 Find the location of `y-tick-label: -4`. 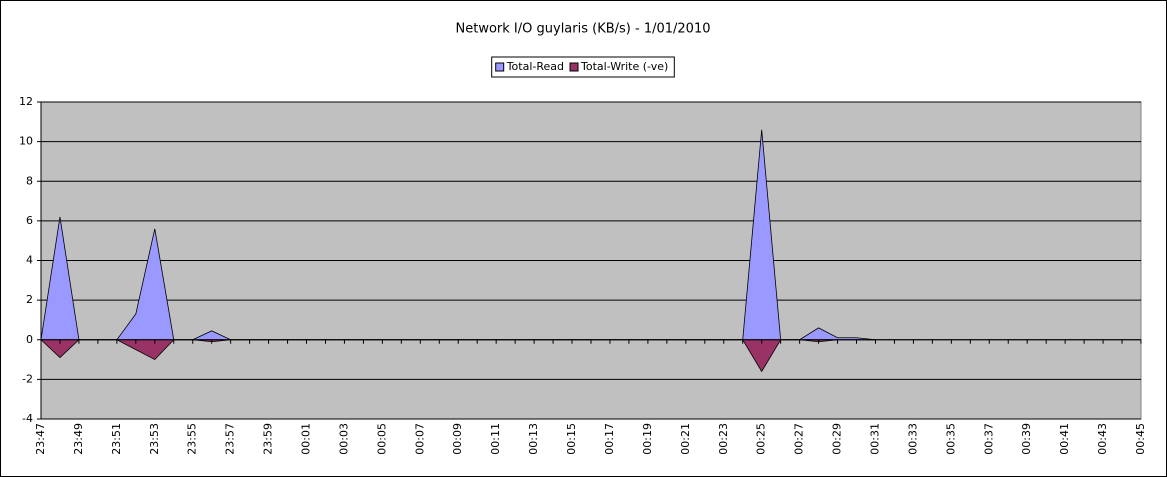

y-tick-label: -4 is located at coordinates (27, 418).